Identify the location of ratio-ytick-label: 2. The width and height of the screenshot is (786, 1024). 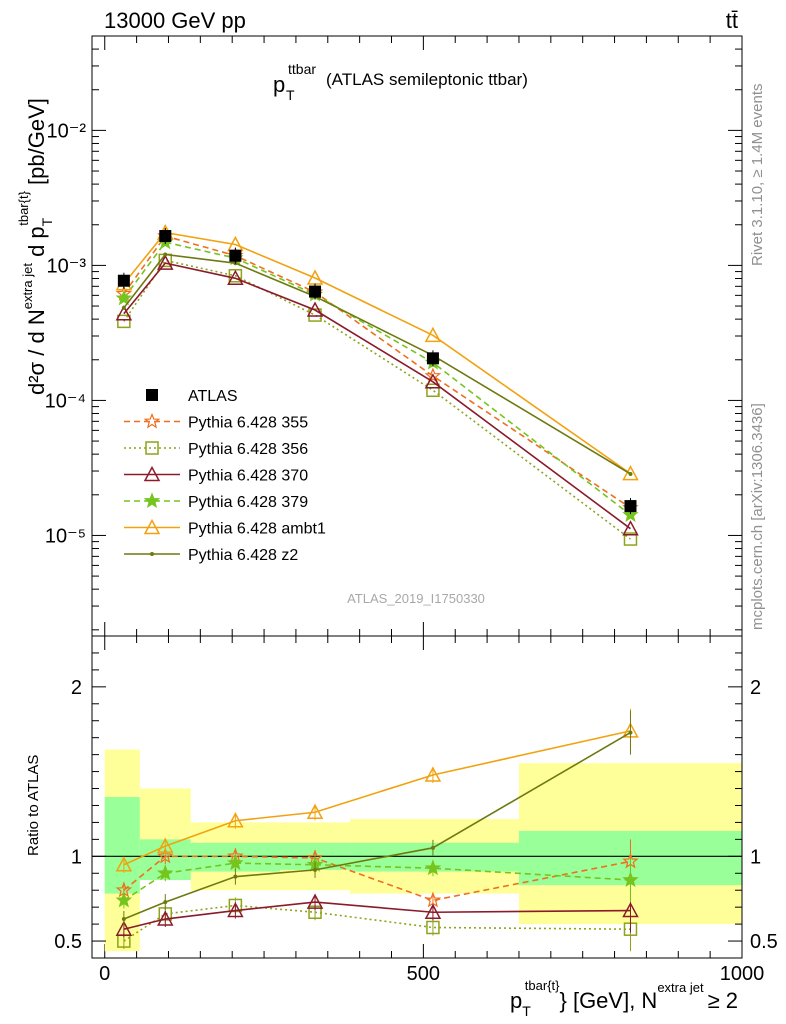
(76, 688).